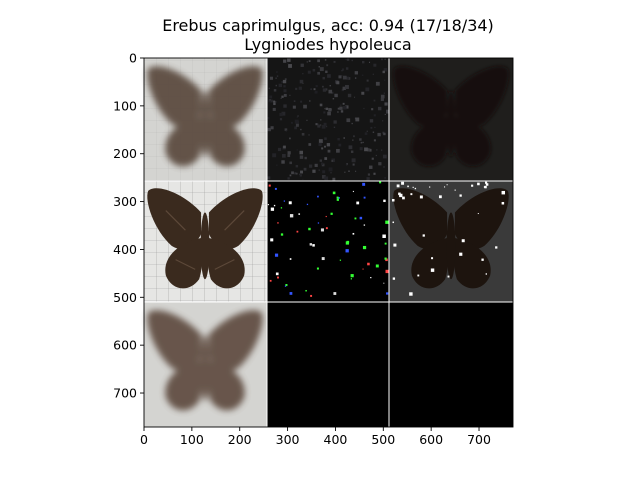  Describe the element at coordinates (192, 439) in the screenshot. I see `x-tick-label: 100` at that location.